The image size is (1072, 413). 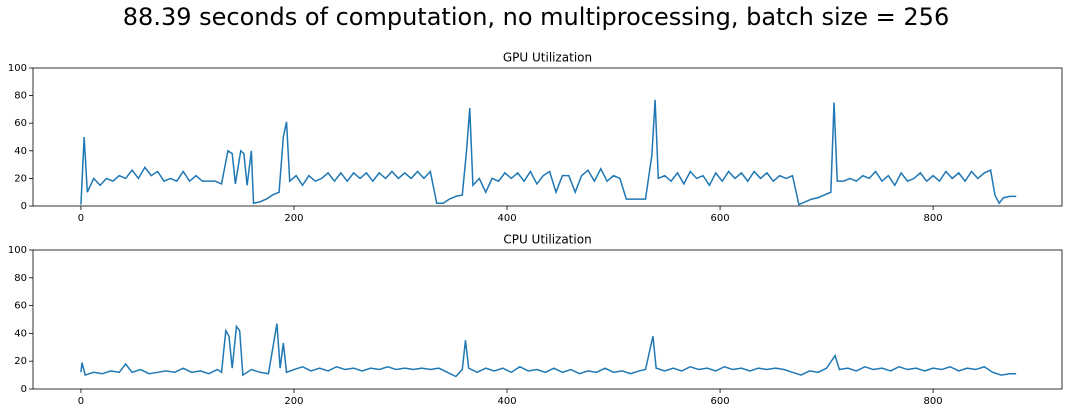 I want to click on data-line, so click(x=548, y=350).